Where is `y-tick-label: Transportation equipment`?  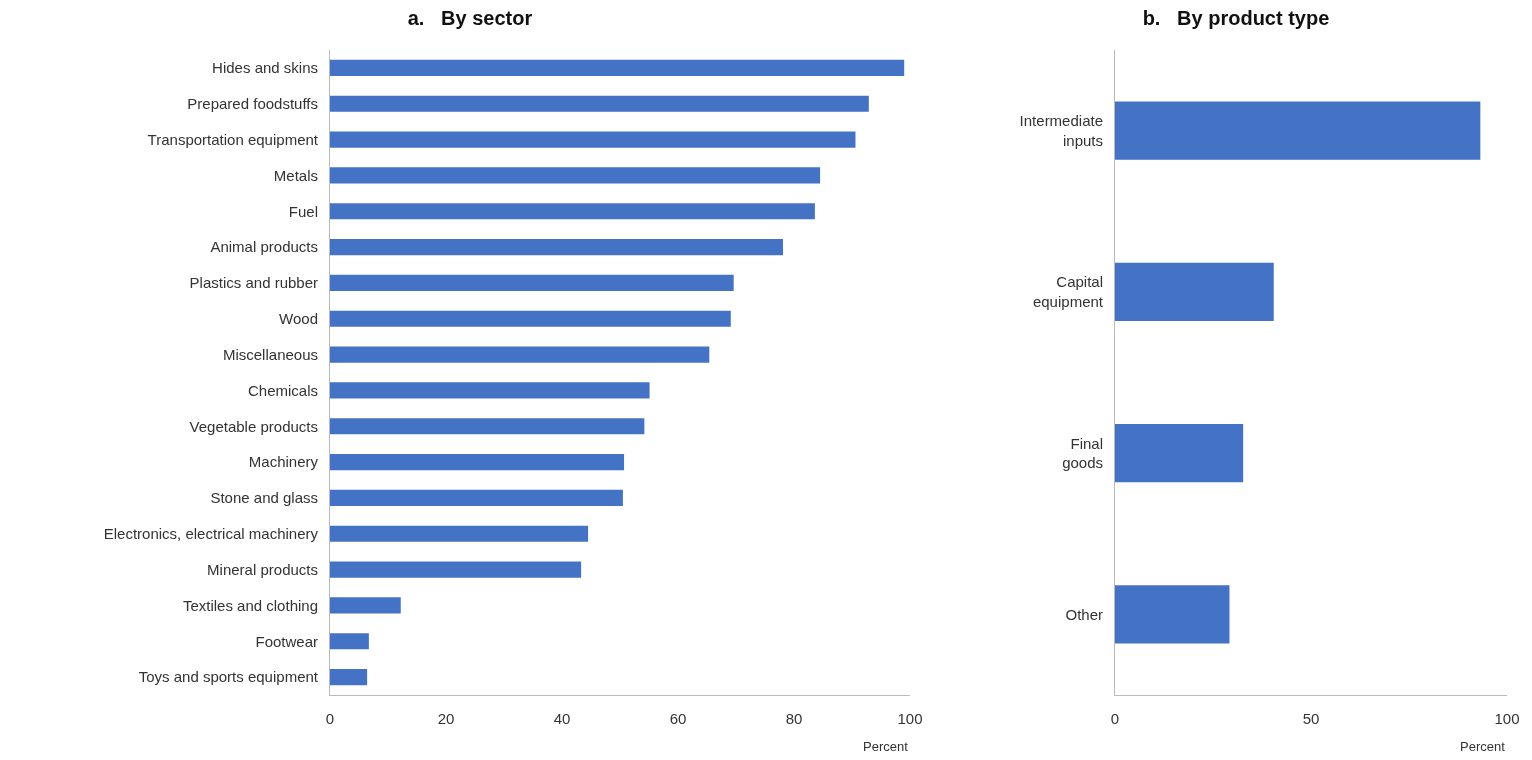 y-tick-label: Transportation equipment is located at coordinates (233, 139).